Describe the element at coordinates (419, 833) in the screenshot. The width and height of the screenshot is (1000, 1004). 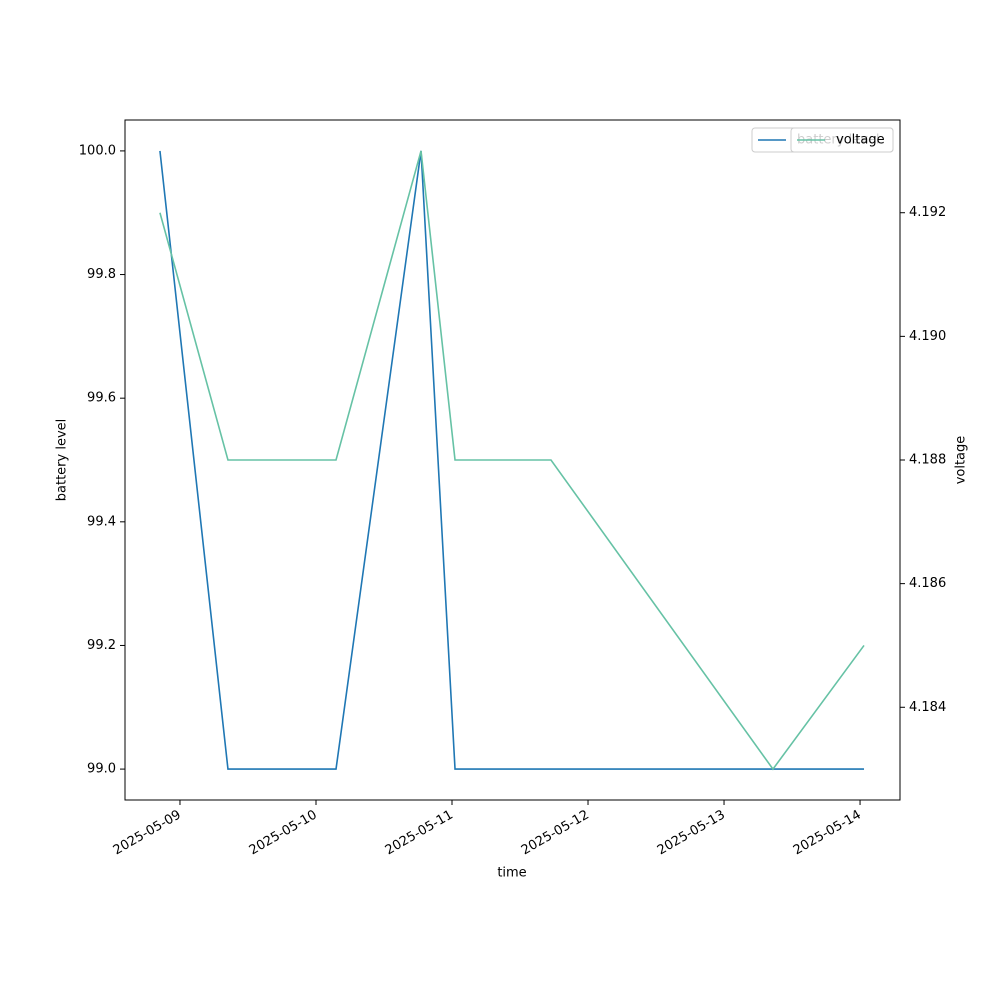
I see `x-tick-label: 2025-05-11` at that location.